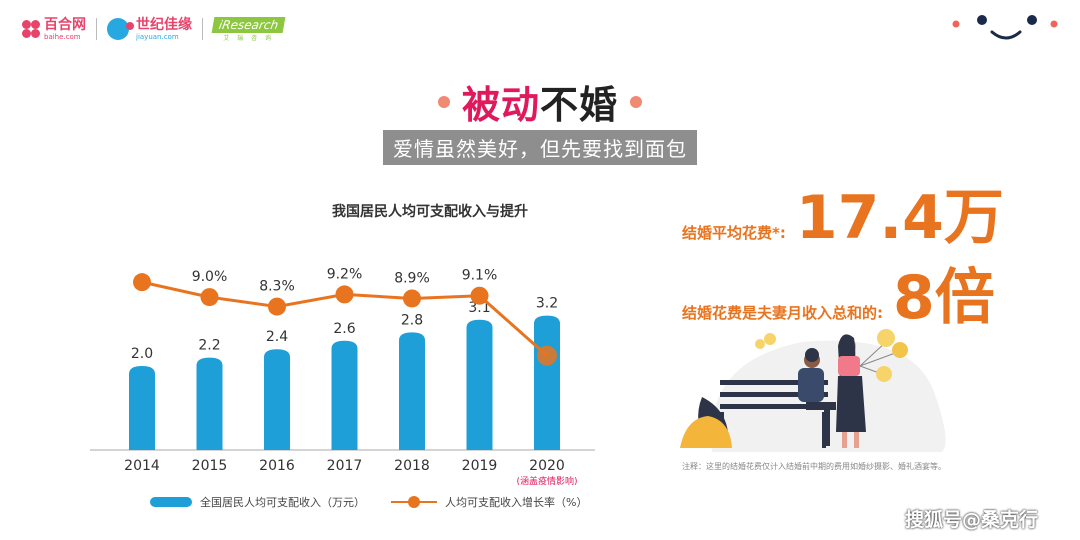 The width and height of the screenshot is (1080, 540). I want to click on legend-label-income: 全国居民人均可支配收入（万元）, so click(282, 502).